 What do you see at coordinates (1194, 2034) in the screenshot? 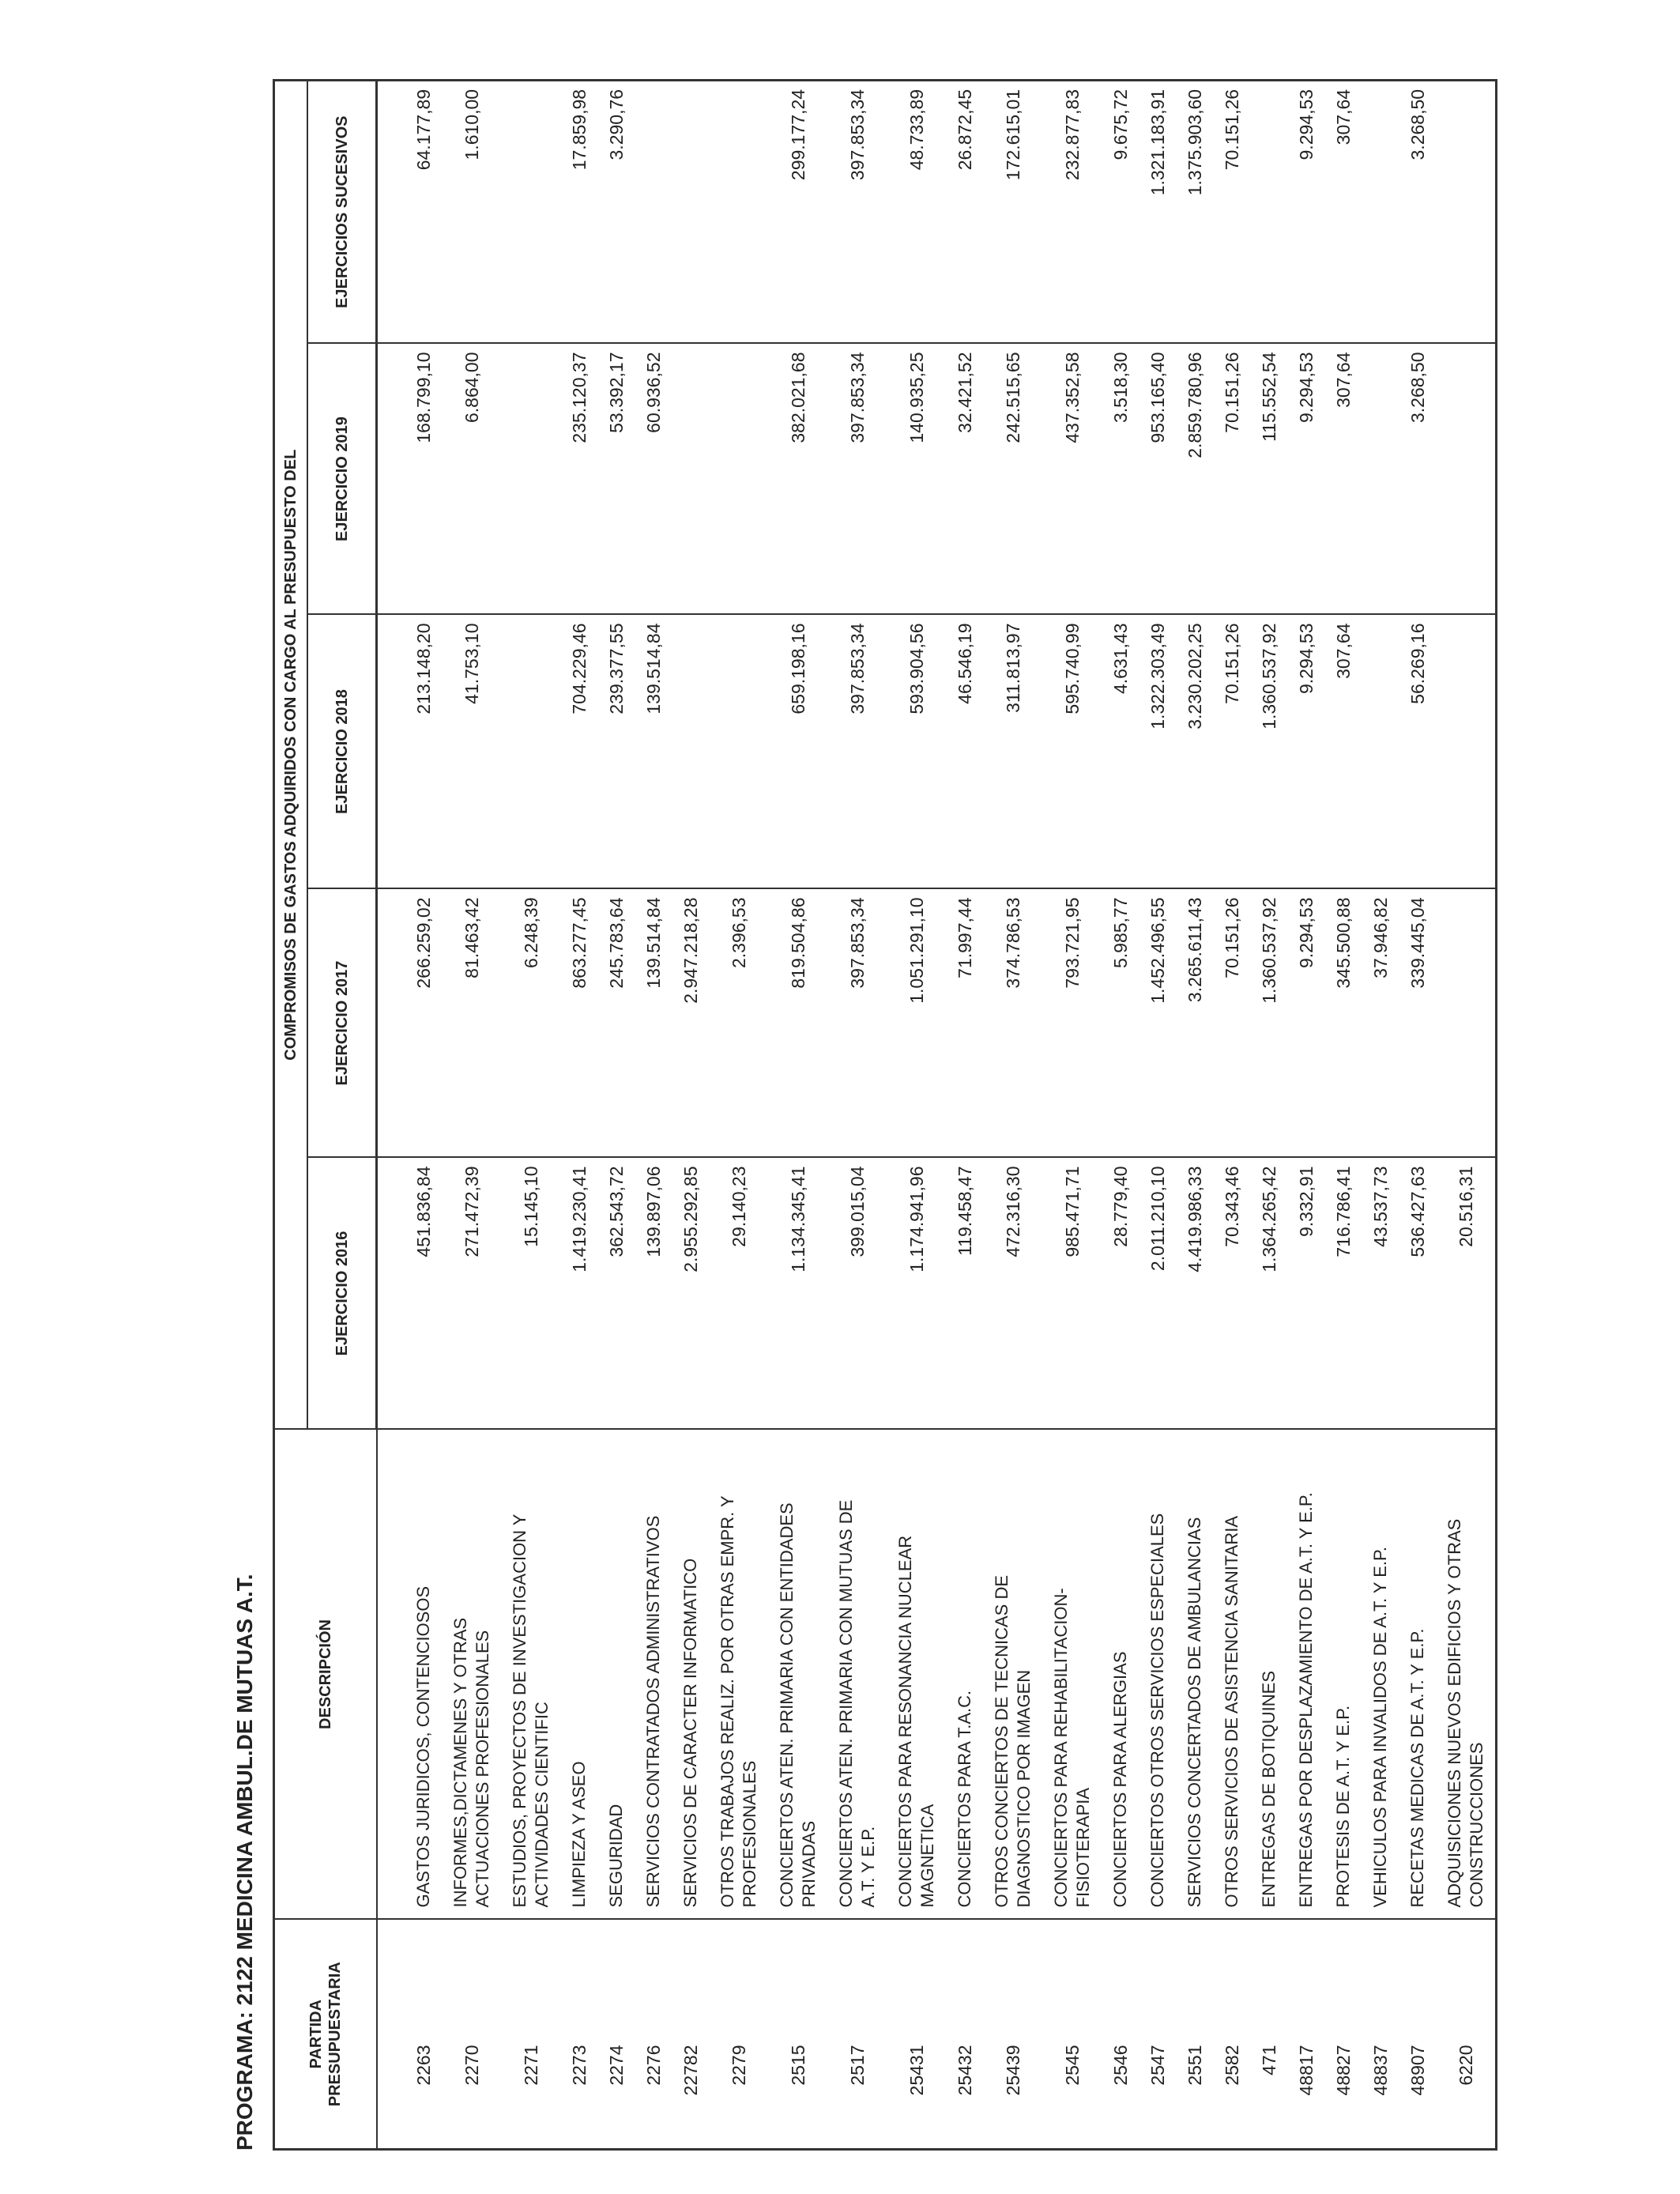
I see `partida-cell: 2551` at bounding box center [1194, 2034].